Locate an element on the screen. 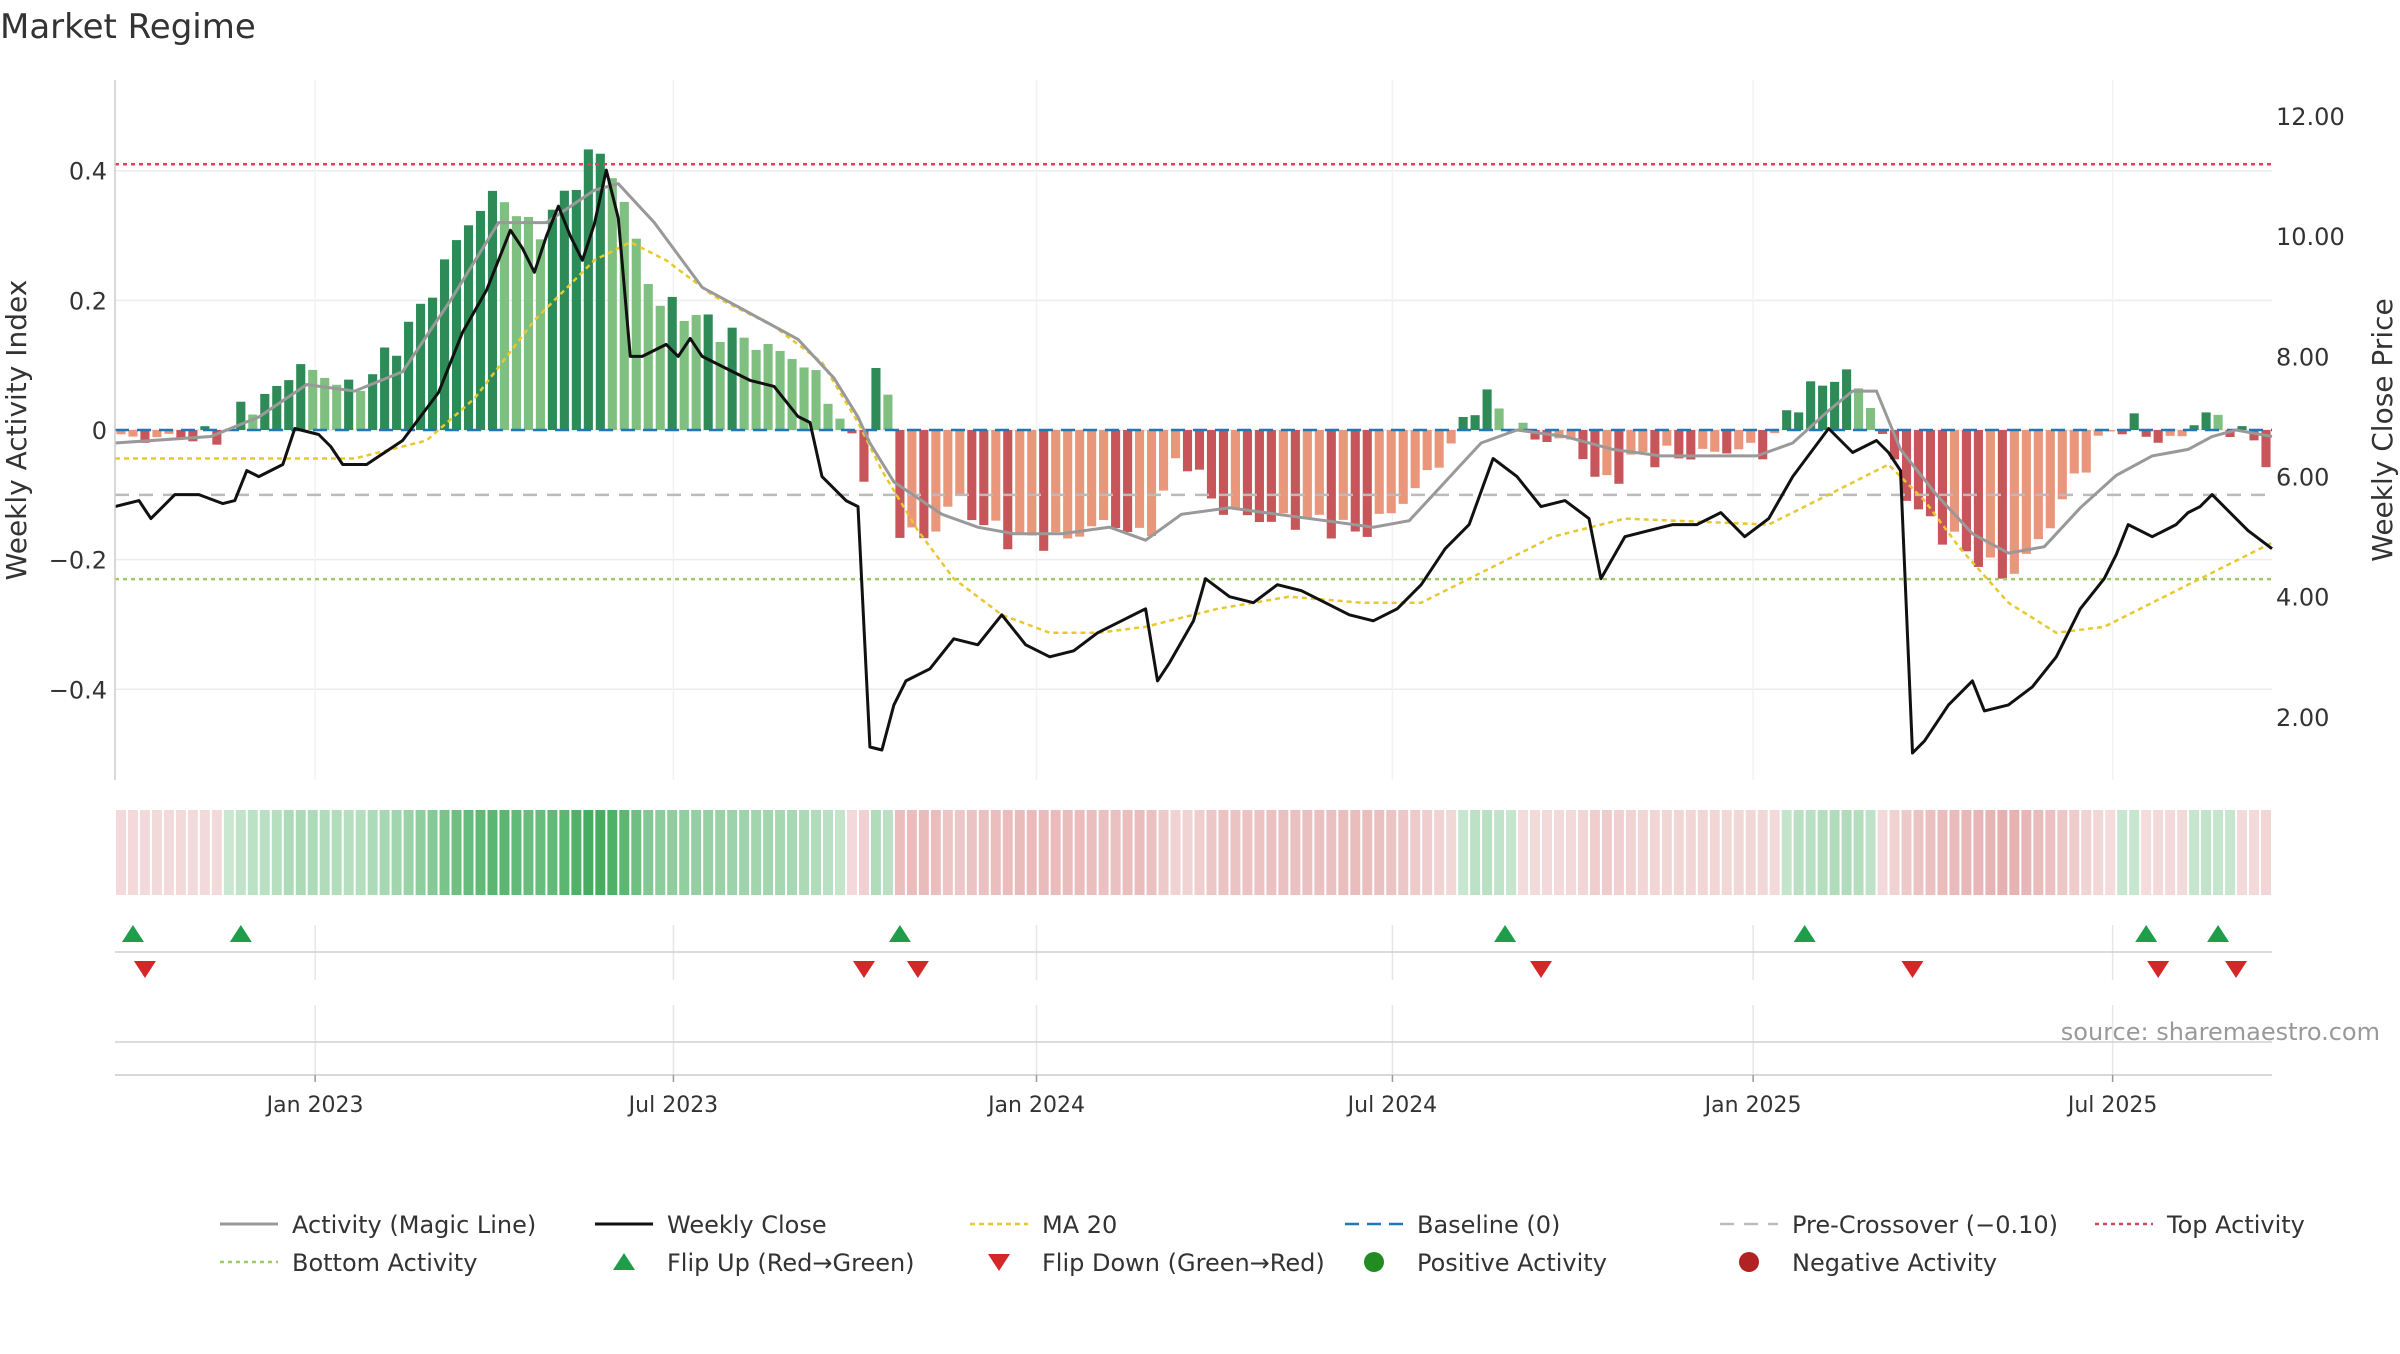 The image size is (2400, 1354). y-left-tick-label: 0.2 is located at coordinates (88, 301).